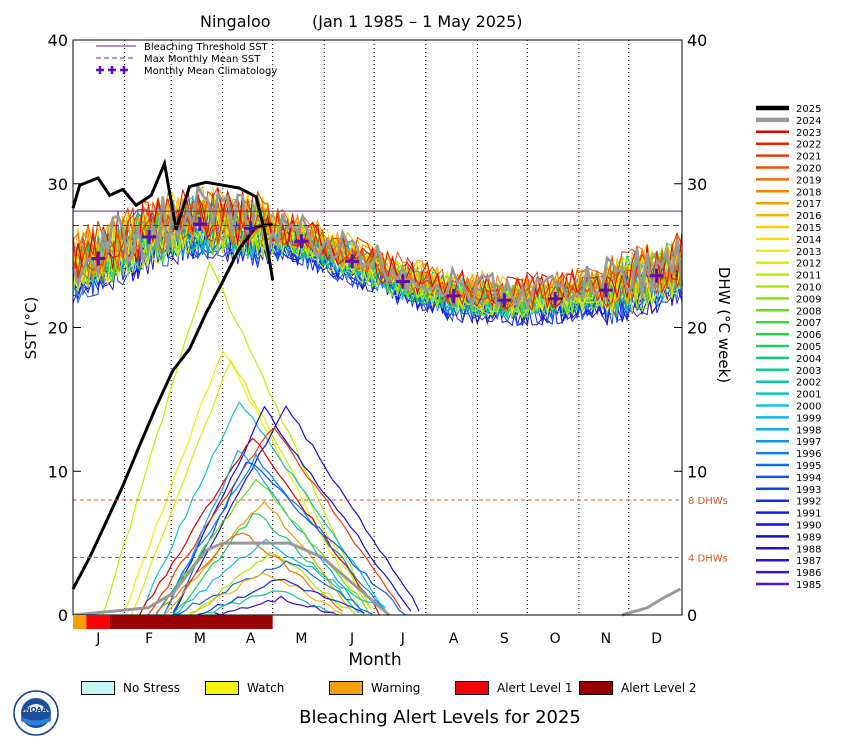  I want to click on alert-swatch-no-stress, so click(98, 688).